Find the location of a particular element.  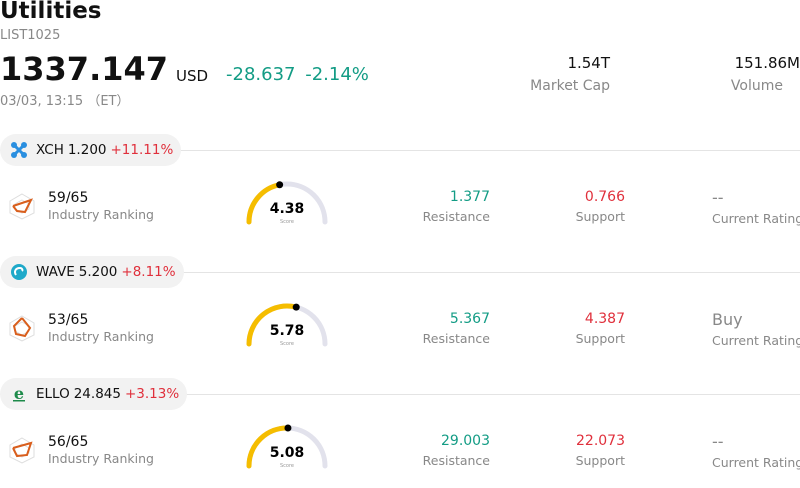

score-gauge: 5.78 Score is located at coordinates (287, 325).